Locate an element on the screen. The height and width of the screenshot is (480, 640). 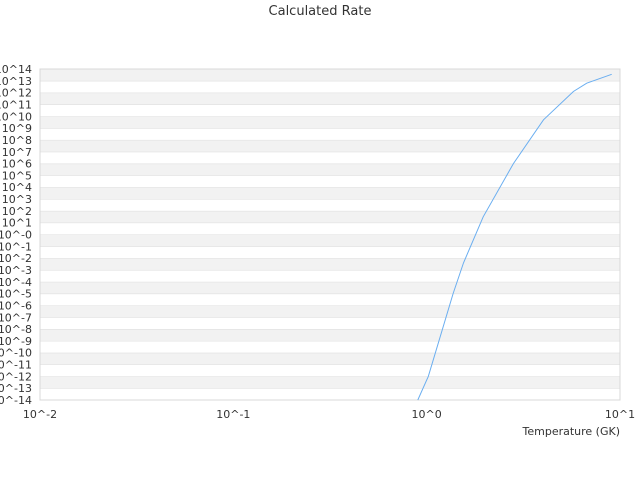
y-tick-label: 10^8 is located at coordinates (17, 140).